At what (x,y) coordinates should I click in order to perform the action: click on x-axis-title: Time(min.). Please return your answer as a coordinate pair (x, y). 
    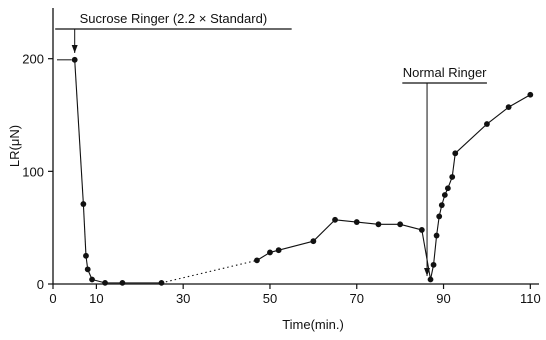
    Looking at the image, I should click on (313, 324).